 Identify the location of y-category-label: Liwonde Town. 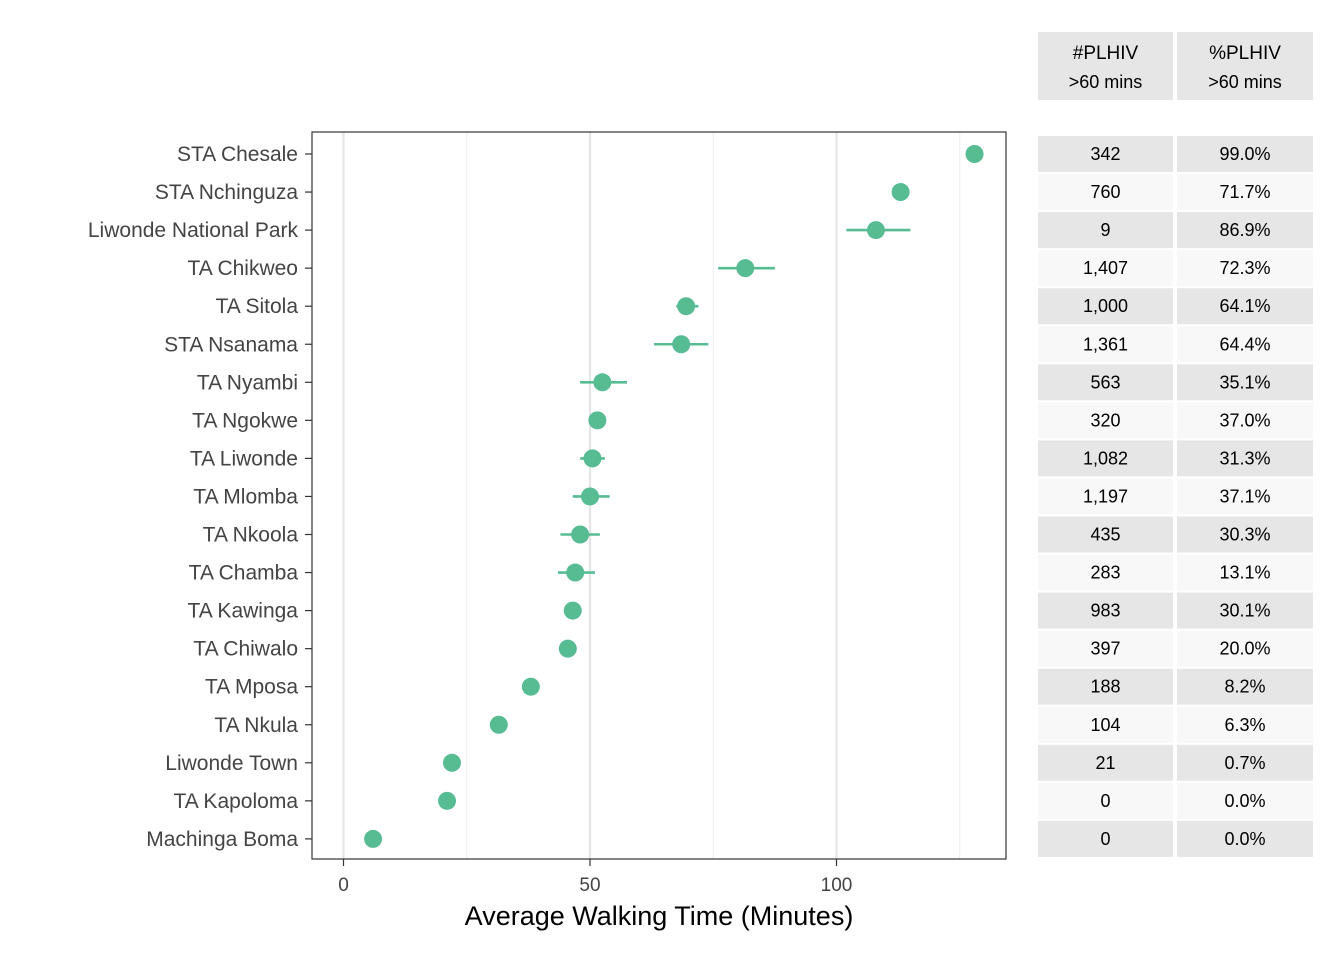
(231, 763).